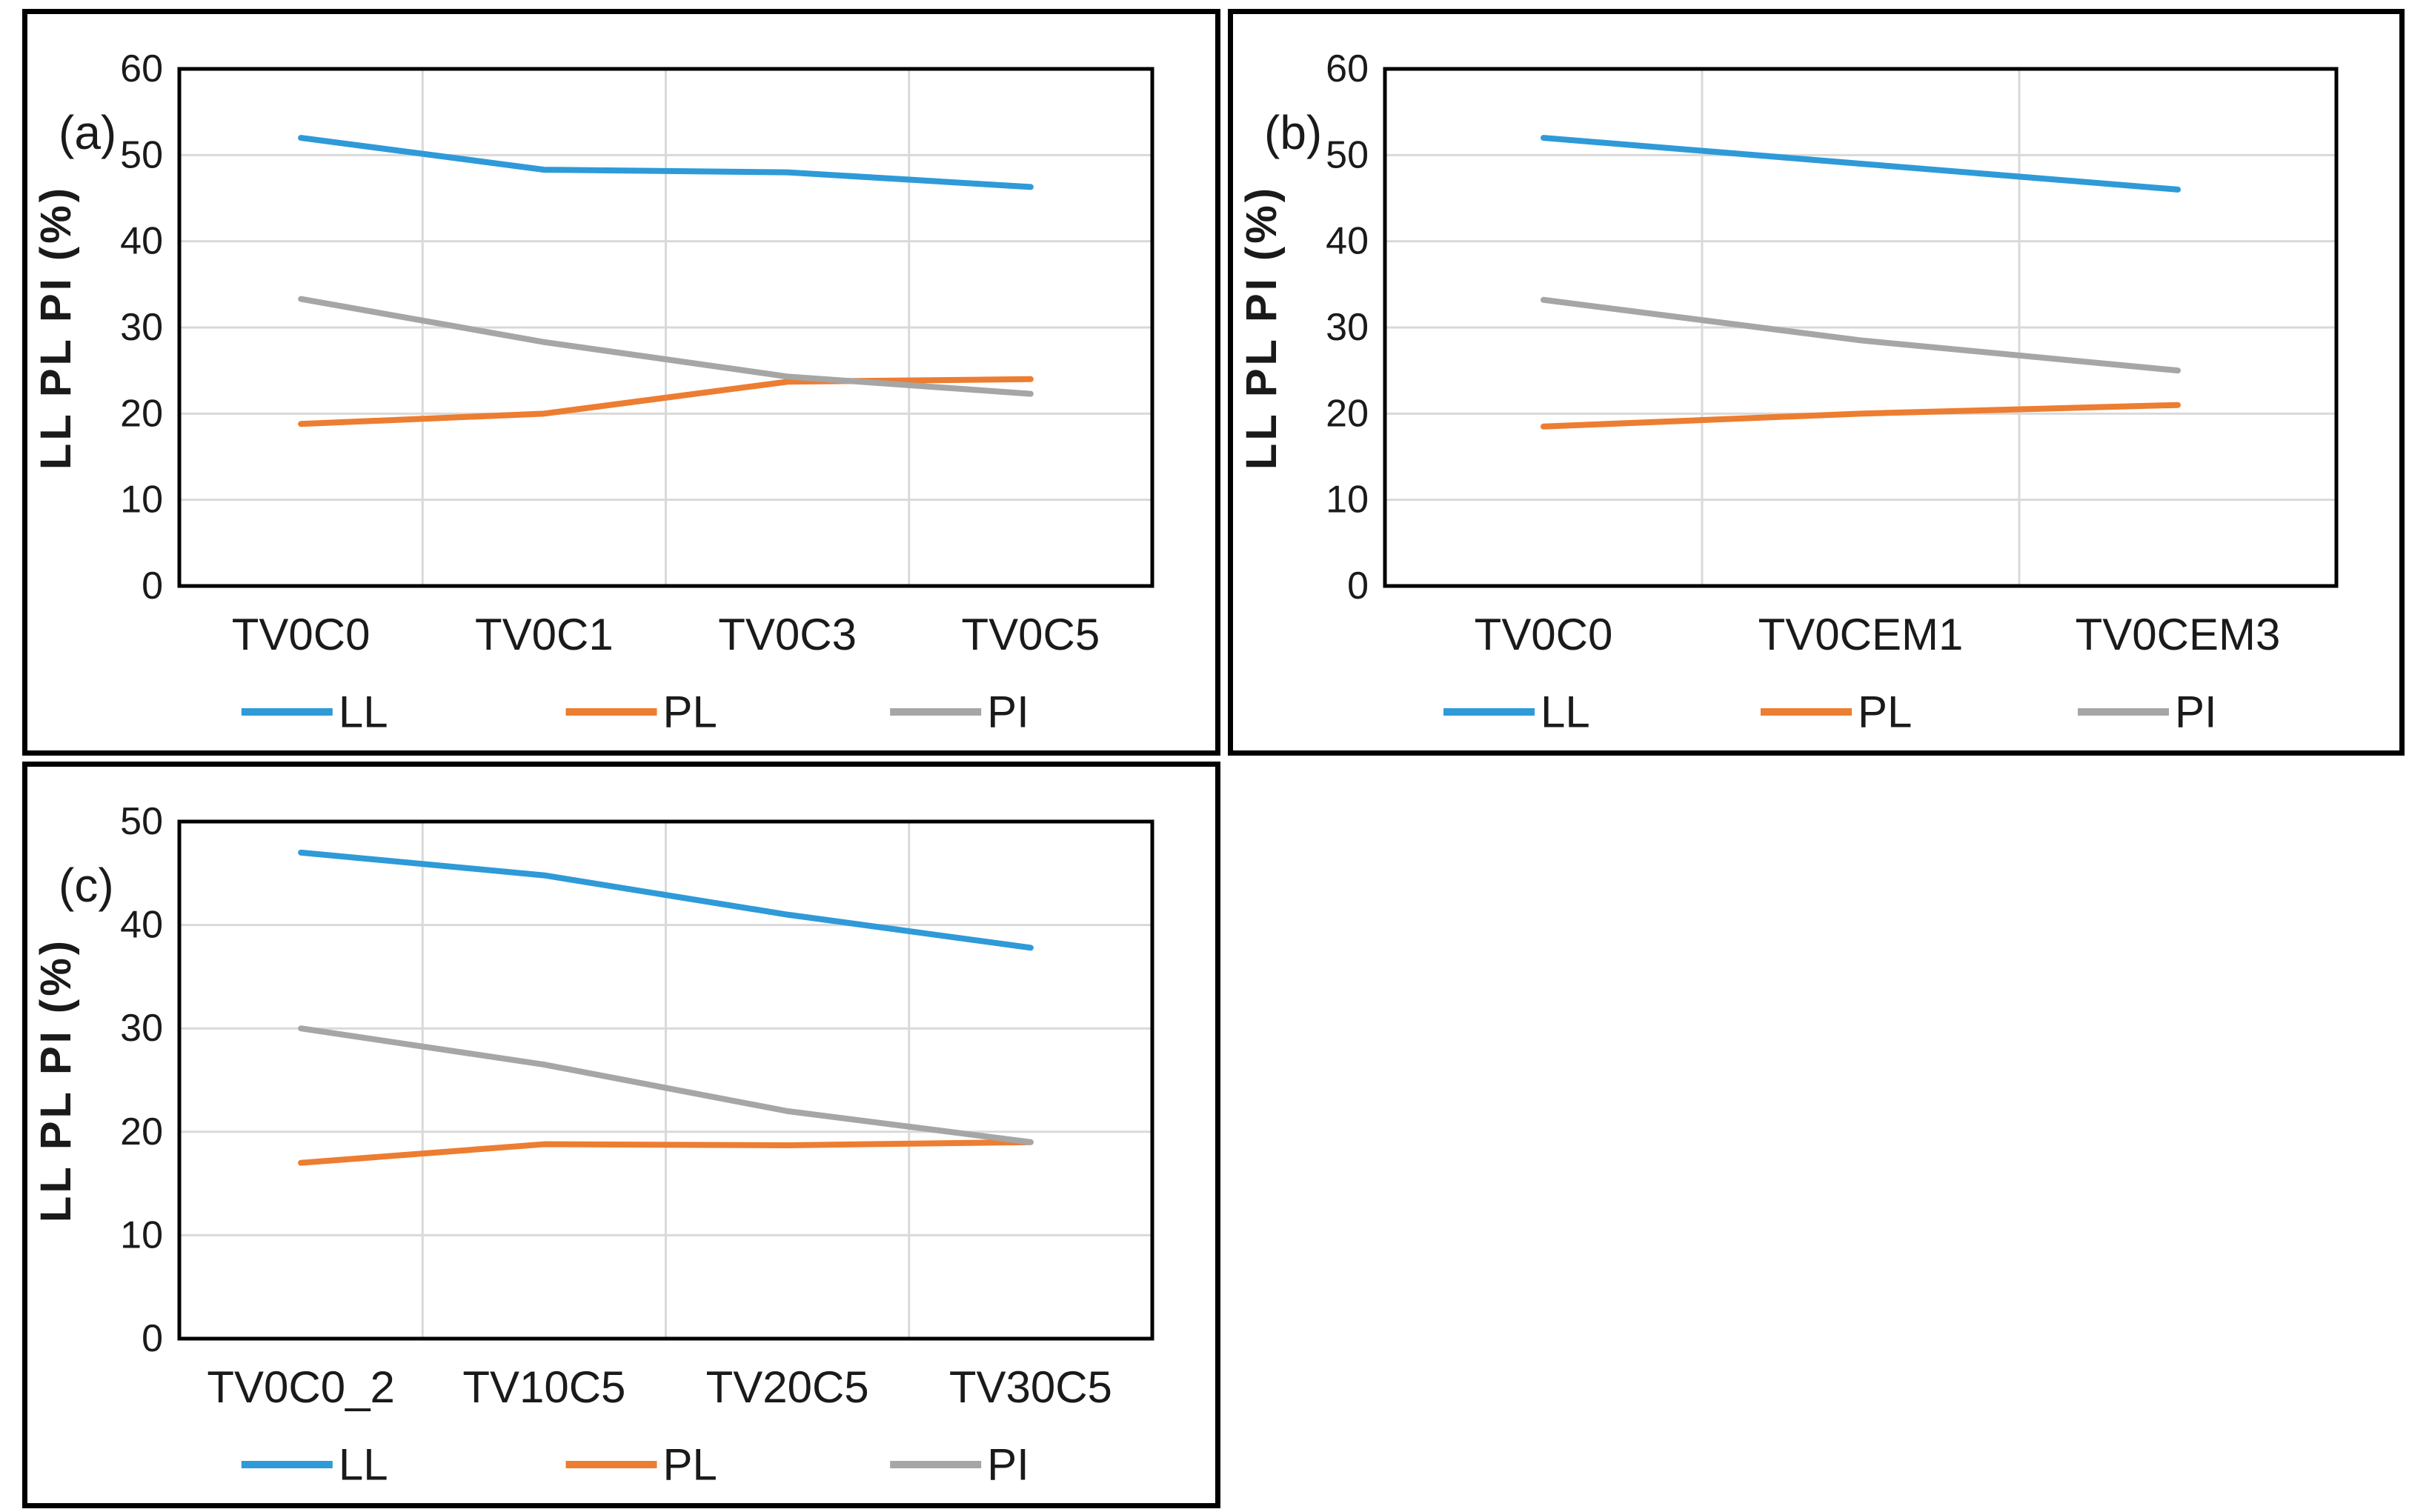 Image resolution: width=2409 pixels, height=1512 pixels. I want to click on panel-label: (c), so click(86, 886).